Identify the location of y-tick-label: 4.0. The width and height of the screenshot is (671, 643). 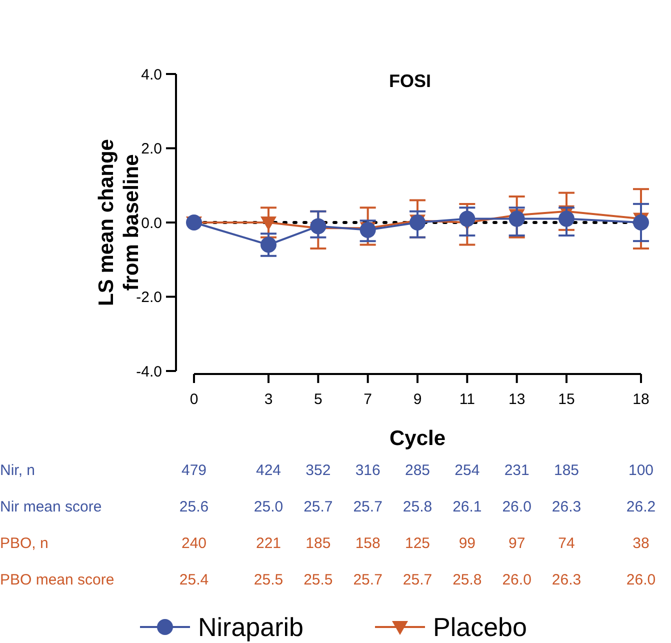
(151, 75).